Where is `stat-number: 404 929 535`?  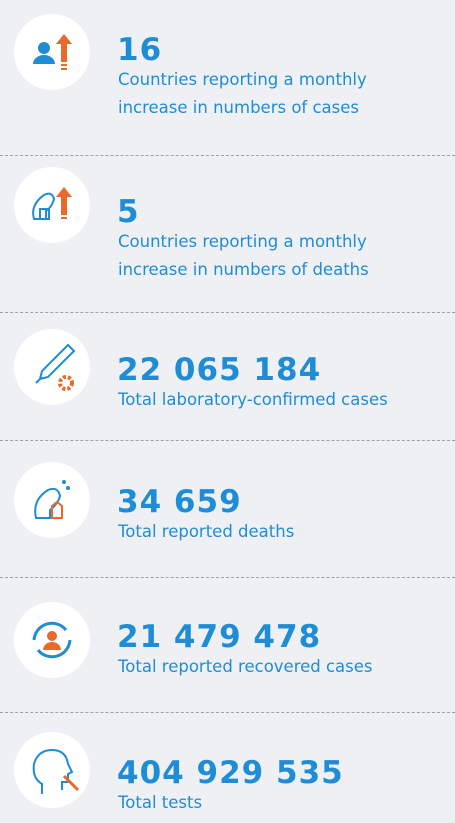 stat-number: 404 929 535 is located at coordinates (230, 773).